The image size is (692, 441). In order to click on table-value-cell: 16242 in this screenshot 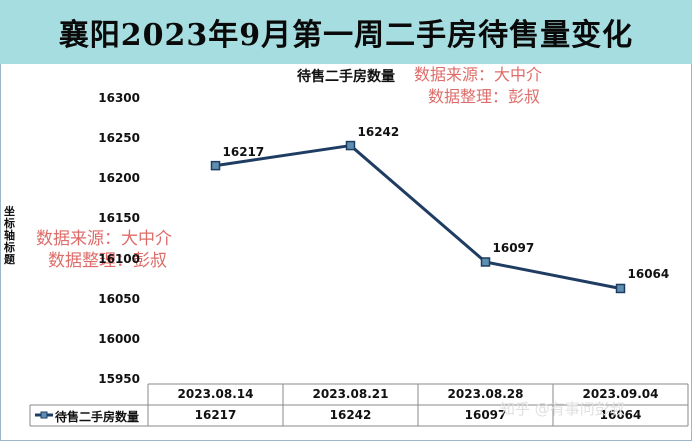, I will do `click(350, 415)`.